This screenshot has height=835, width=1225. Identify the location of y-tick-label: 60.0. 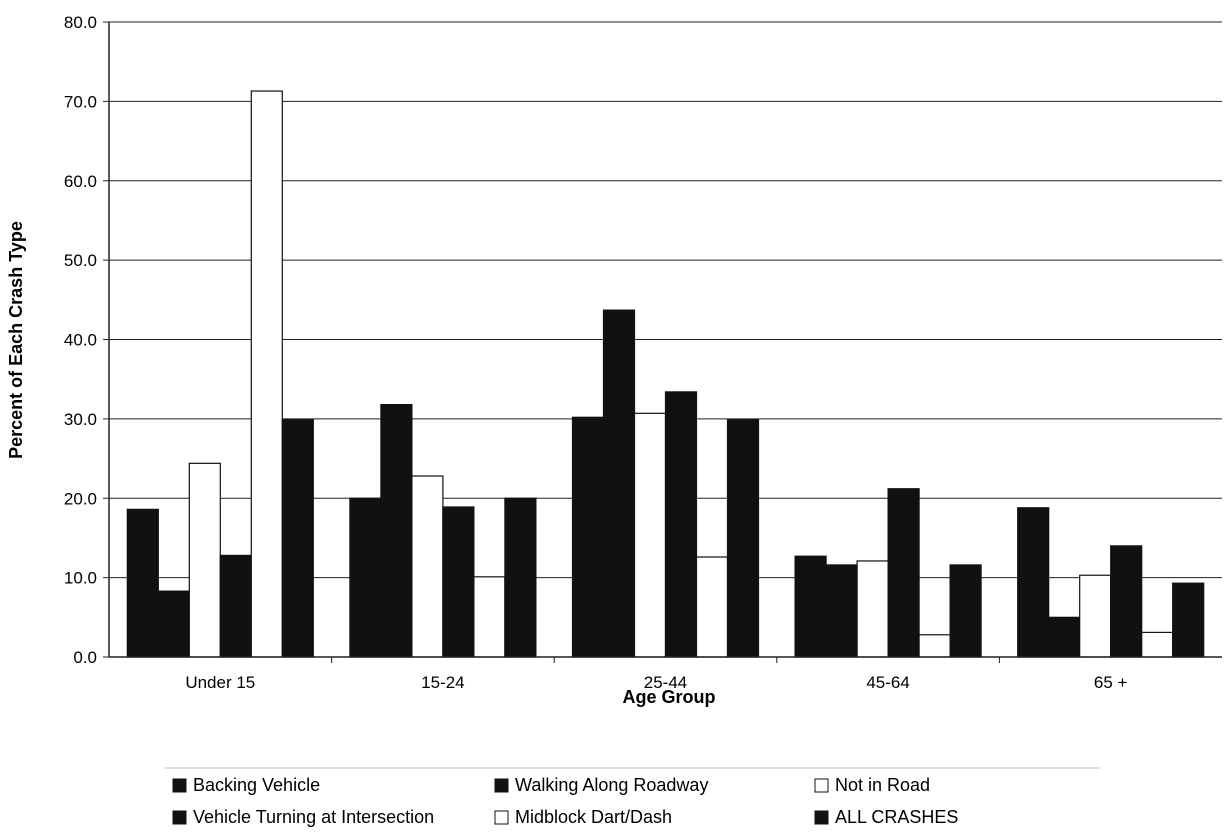
(80, 181).